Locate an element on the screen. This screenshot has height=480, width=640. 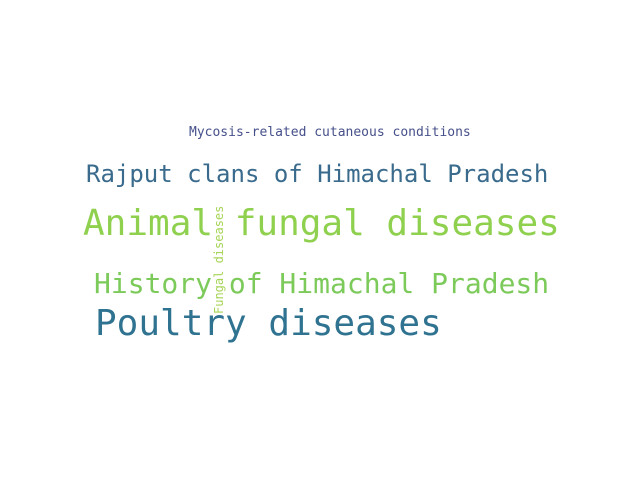
word-fungal-diseases: Fungal diseases is located at coordinates (219, 259).